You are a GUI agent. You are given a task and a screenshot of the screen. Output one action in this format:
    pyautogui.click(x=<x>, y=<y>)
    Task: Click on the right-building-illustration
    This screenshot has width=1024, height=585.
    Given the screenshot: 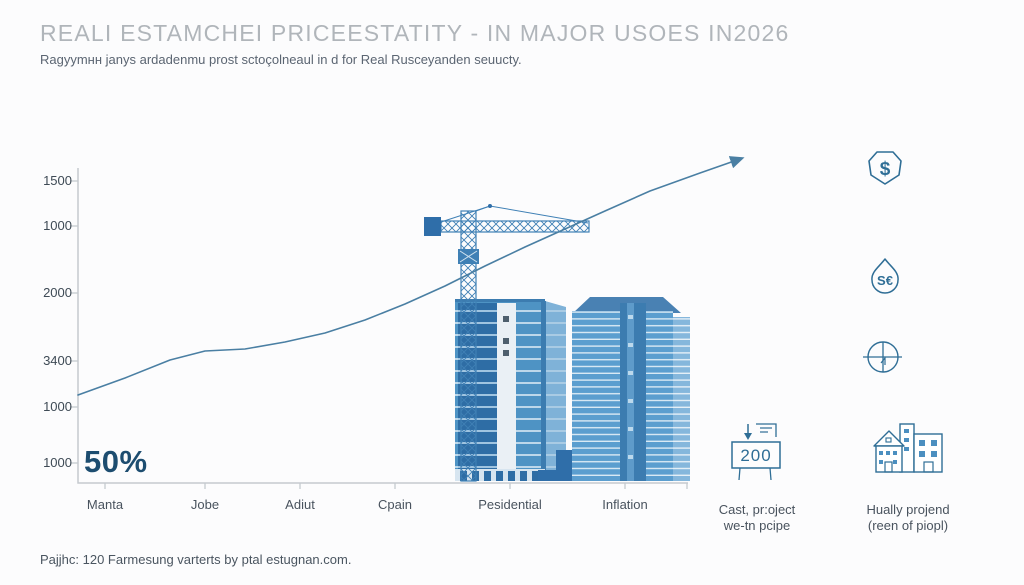 What is the action you would take?
    pyautogui.click(x=631, y=389)
    